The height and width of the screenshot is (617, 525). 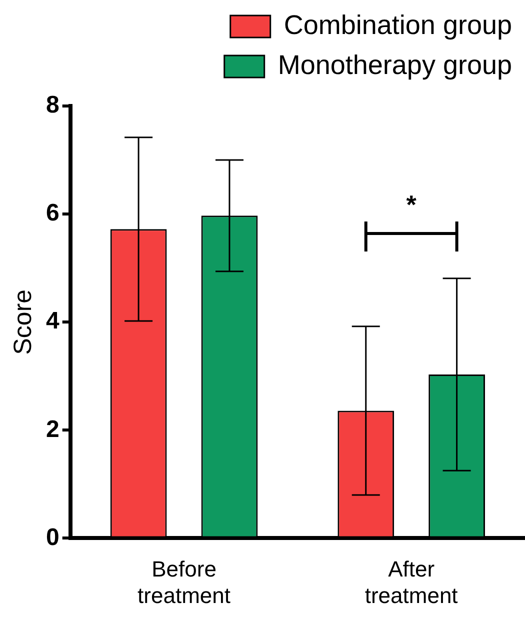 What do you see at coordinates (22, 322) in the screenshot?
I see `y-axis-title: Score` at bounding box center [22, 322].